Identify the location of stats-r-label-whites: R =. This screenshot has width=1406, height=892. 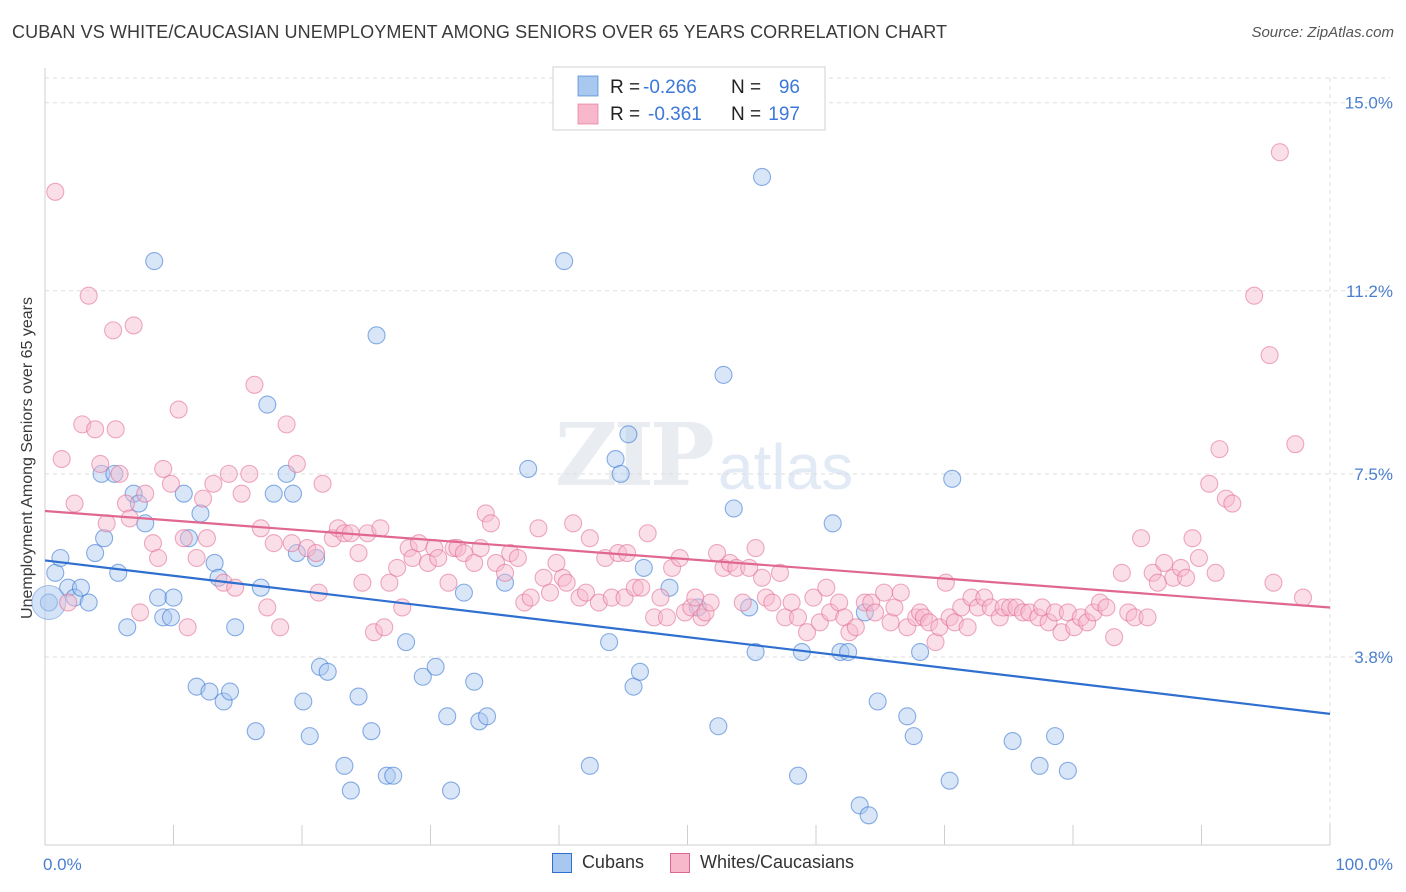
(625, 114).